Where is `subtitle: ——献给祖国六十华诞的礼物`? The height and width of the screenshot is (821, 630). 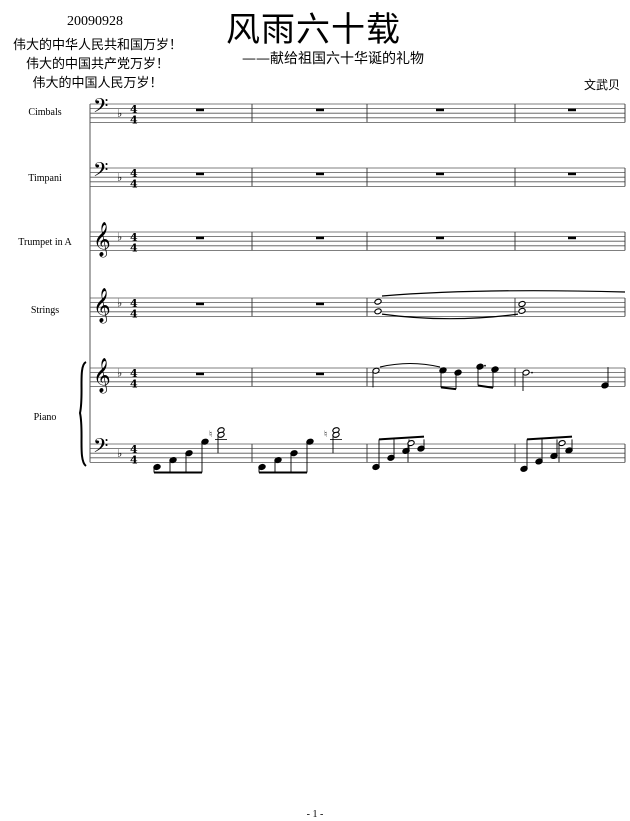 subtitle: ——献给祖国六十华诞的礼物 is located at coordinates (333, 59).